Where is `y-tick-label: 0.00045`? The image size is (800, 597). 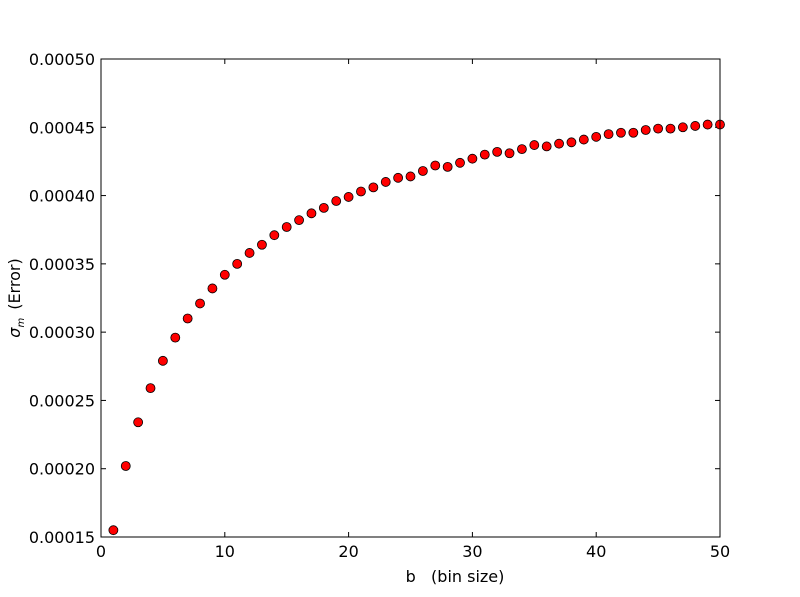
y-tick-label: 0.00045 is located at coordinates (62, 127).